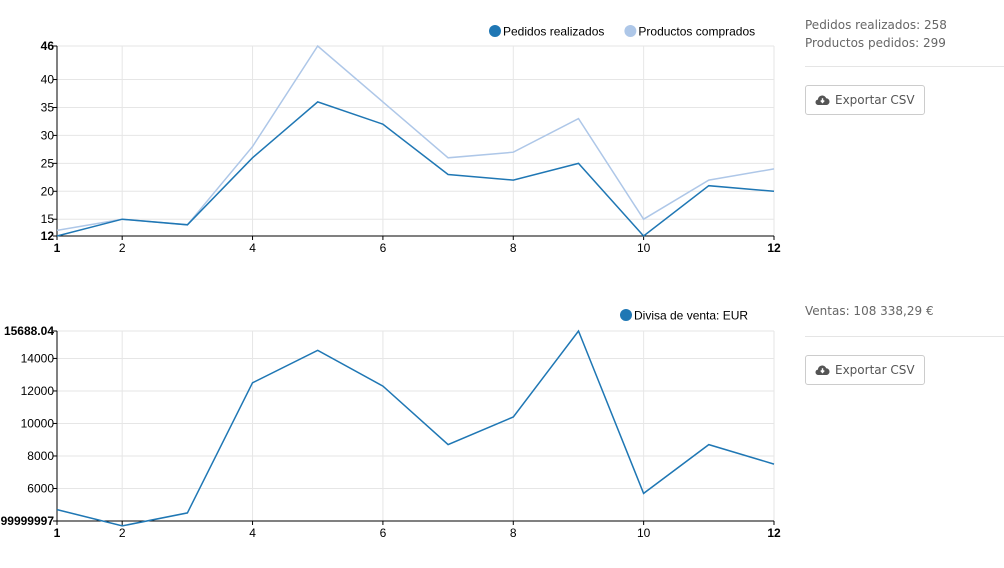 The width and height of the screenshot is (1004, 568). I want to click on sales-total-stat: Ventas: 108 338,29 €, so click(869, 311).